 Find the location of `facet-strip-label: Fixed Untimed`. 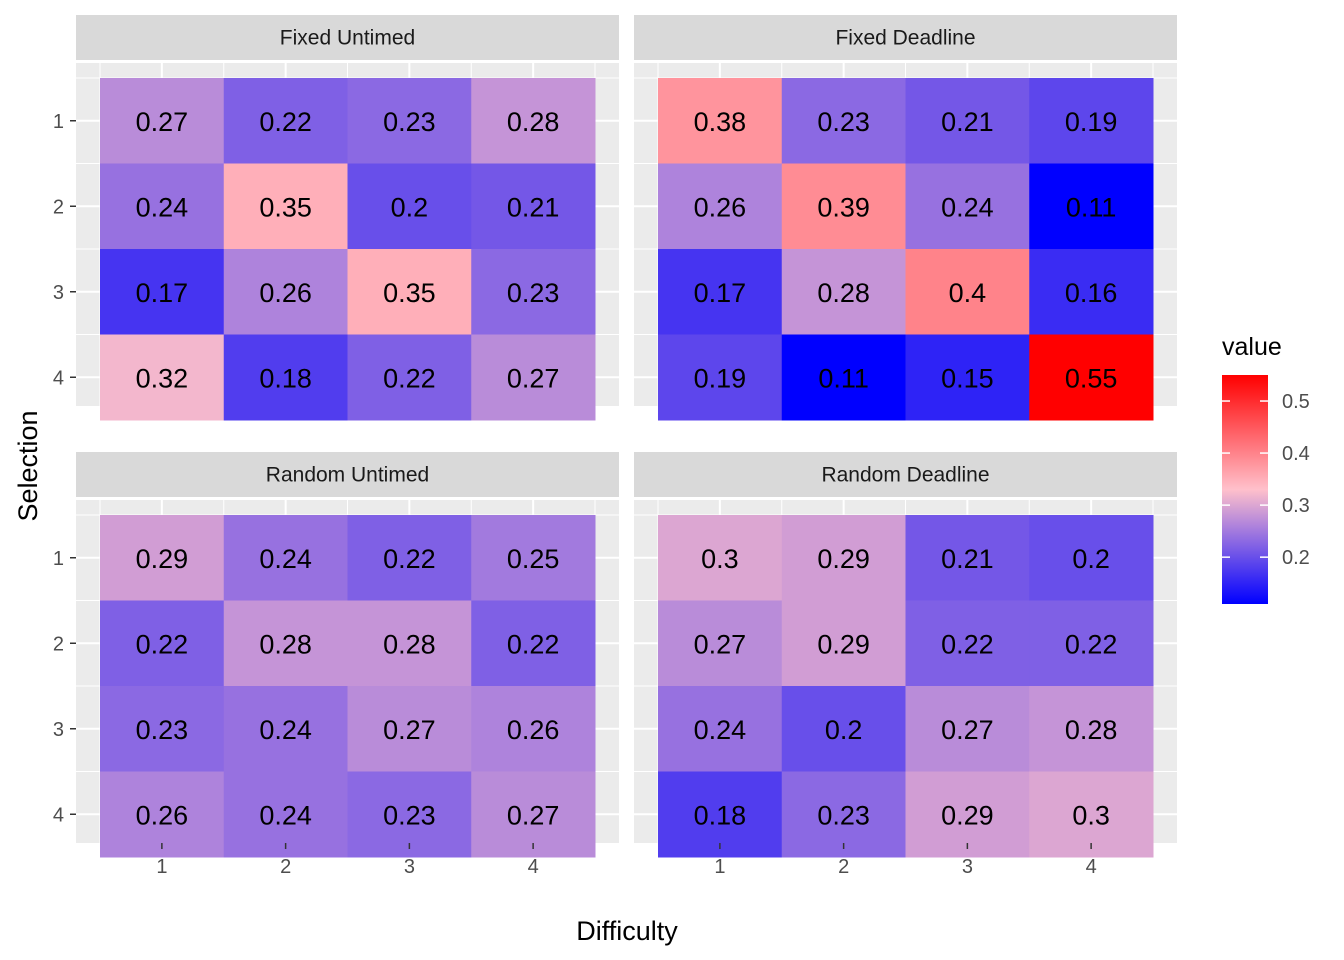

facet-strip-label: Fixed Untimed is located at coordinates (347, 38).